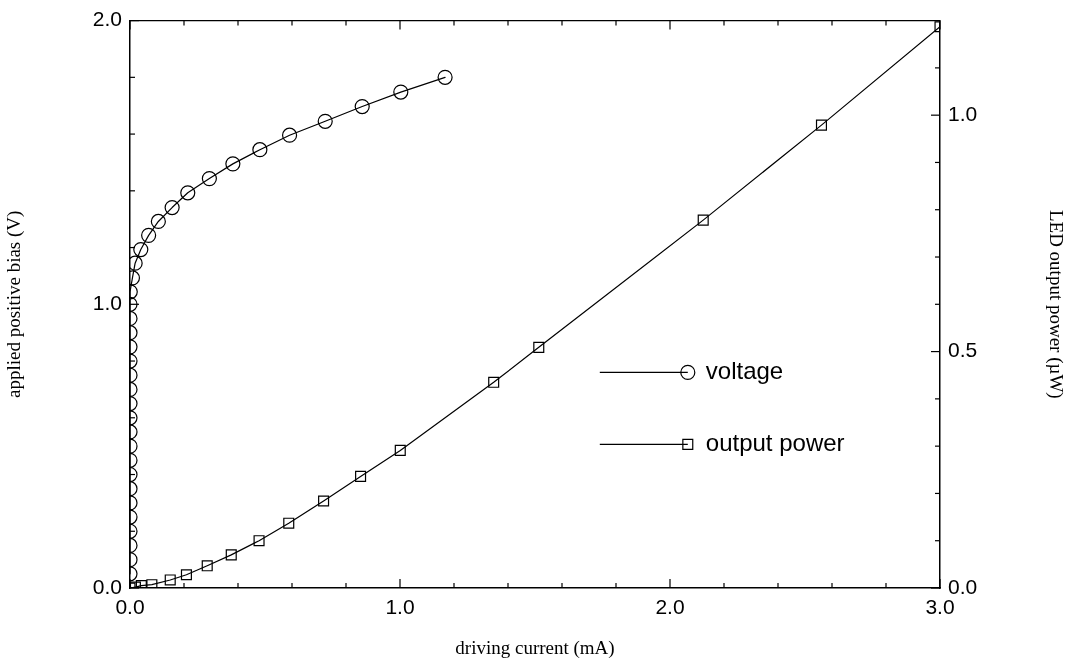  I want to click on legend-label: voltage, so click(744, 371).